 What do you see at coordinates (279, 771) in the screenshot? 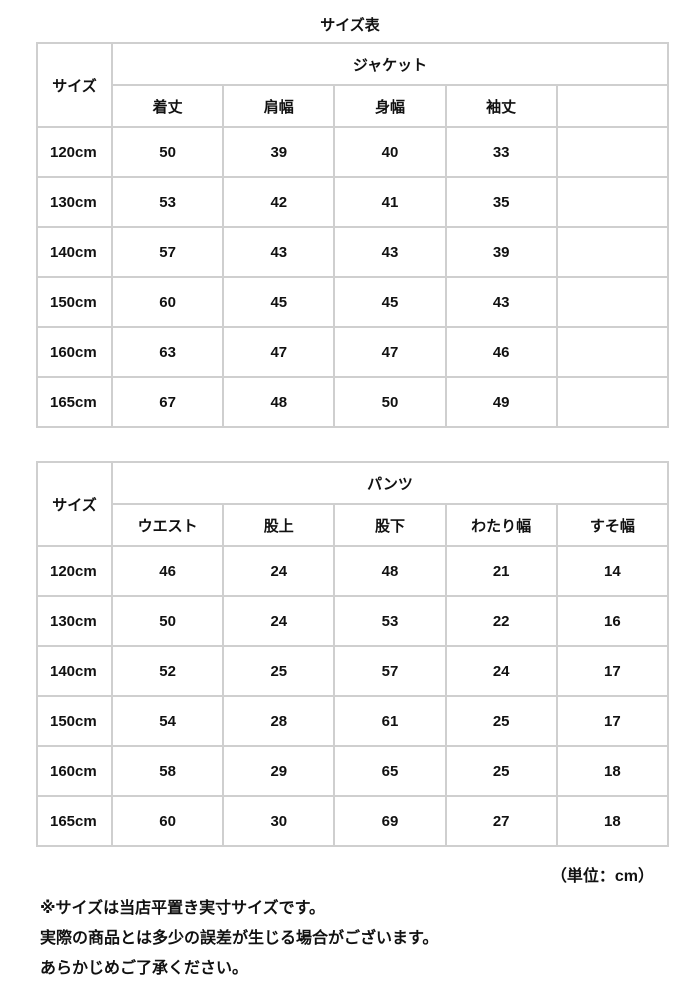
I see `value-cell: 29` at bounding box center [279, 771].